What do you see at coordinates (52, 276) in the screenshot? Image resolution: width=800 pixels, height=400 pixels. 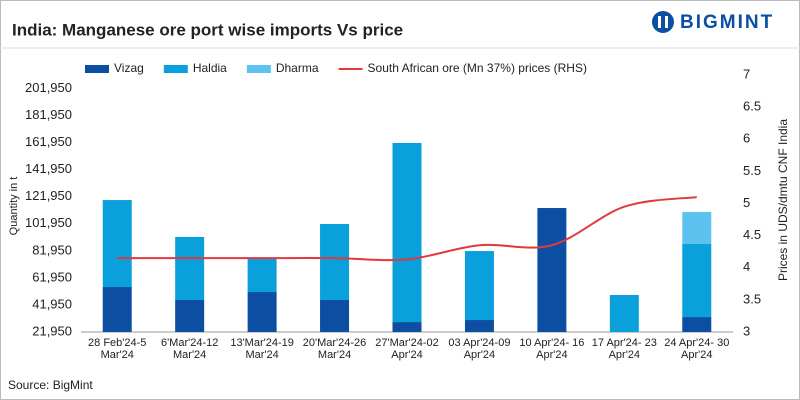 I see `y-tick-label: 61,950` at bounding box center [52, 276].